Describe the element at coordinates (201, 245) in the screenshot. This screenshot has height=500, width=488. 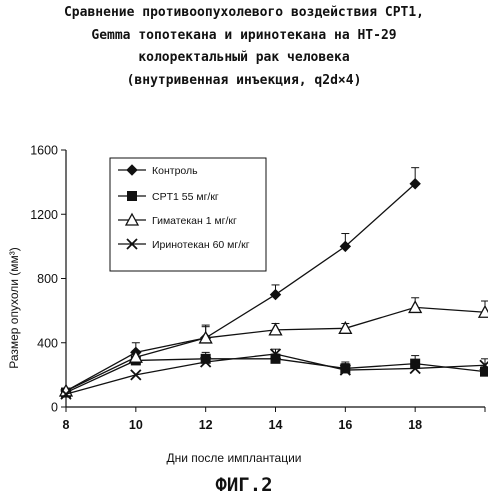
I see `legend-label: Иринотекан 60 мг/кг` at that location.